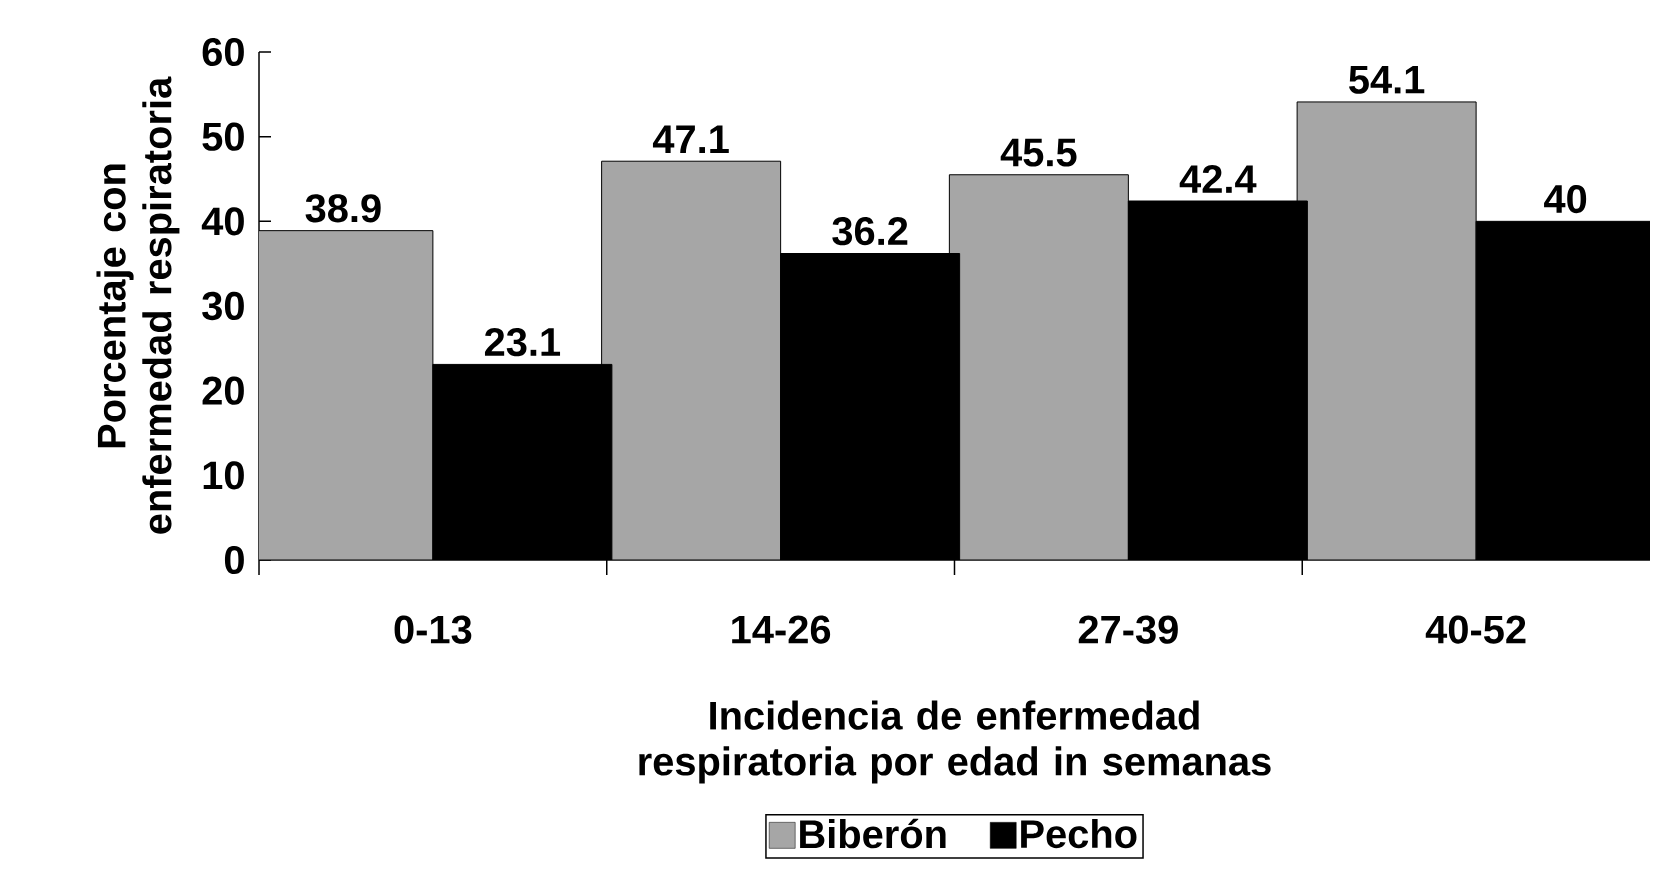 The height and width of the screenshot is (887, 1678). Describe the element at coordinates (1079, 833) in the screenshot. I see `legend-label: Pecho` at that location.